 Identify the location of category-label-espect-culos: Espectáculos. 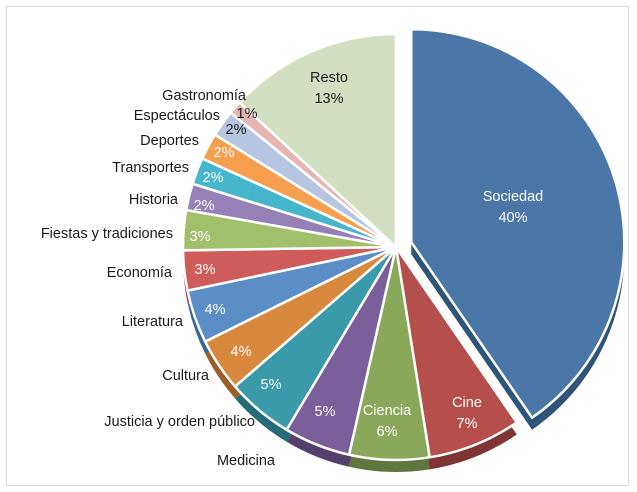
(177, 116).